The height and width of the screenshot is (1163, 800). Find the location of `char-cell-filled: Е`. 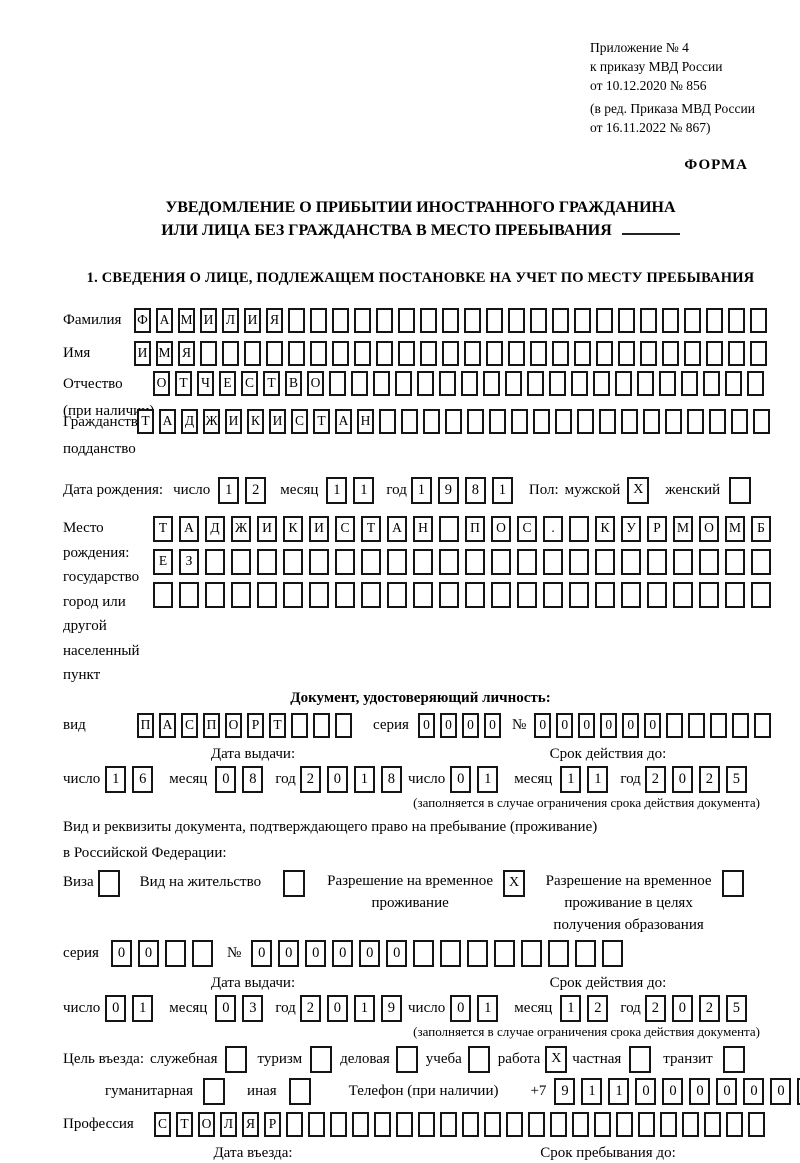

char-cell-filled: Е is located at coordinates (227, 383).